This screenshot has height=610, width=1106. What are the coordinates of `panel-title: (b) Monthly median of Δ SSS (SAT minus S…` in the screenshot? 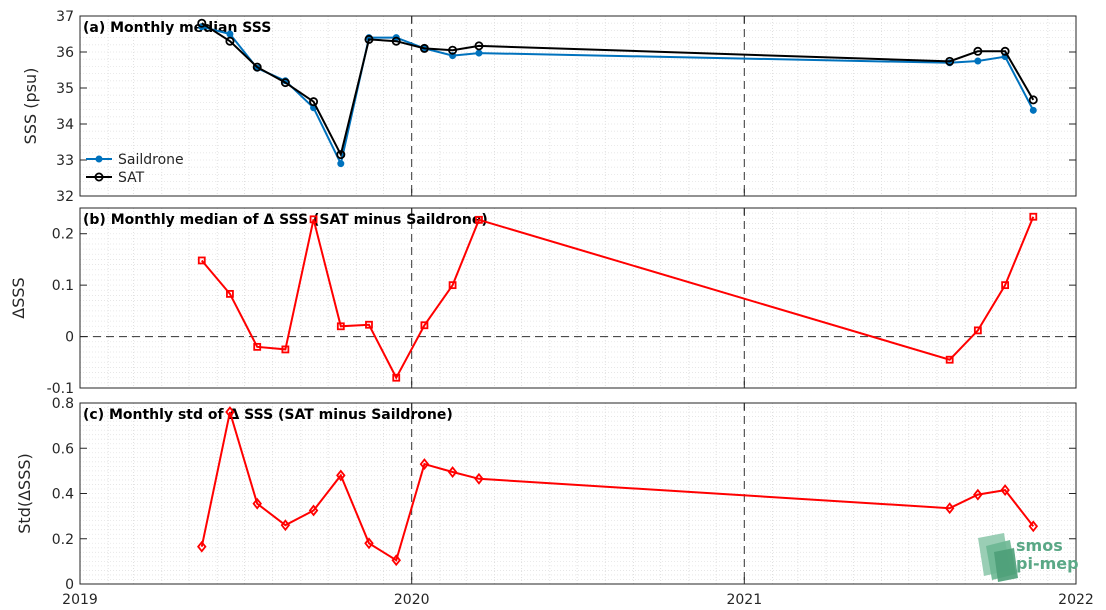 It's located at (285, 220).